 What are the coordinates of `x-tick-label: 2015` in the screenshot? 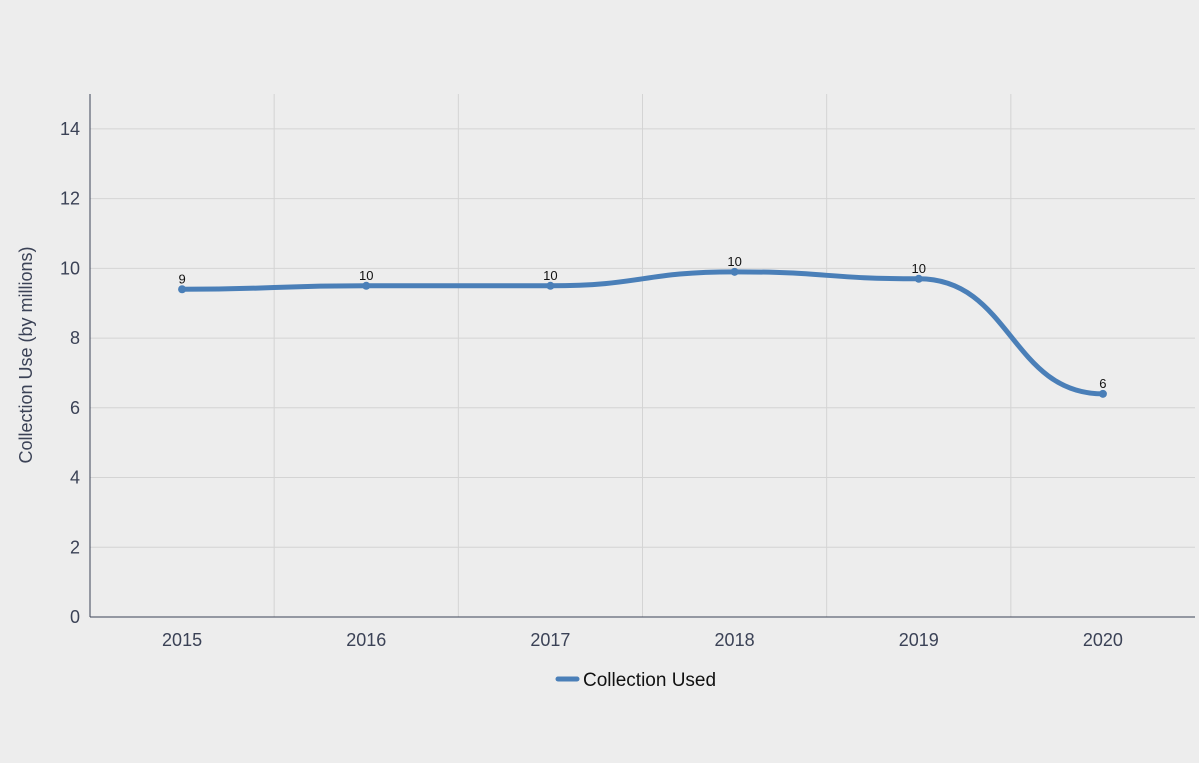 It's located at (182, 640).